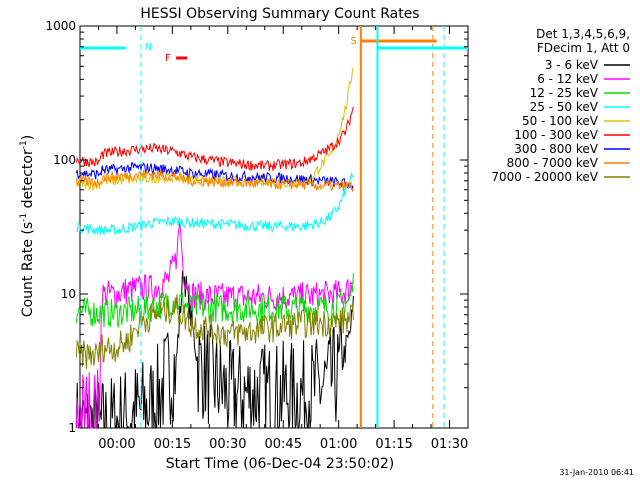 This screenshot has height=480, width=640. What do you see at coordinates (596, 472) in the screenshot?
I see `footer-timestamp: 31-Jan-2010 06:41` at bounding box center [596, 472].